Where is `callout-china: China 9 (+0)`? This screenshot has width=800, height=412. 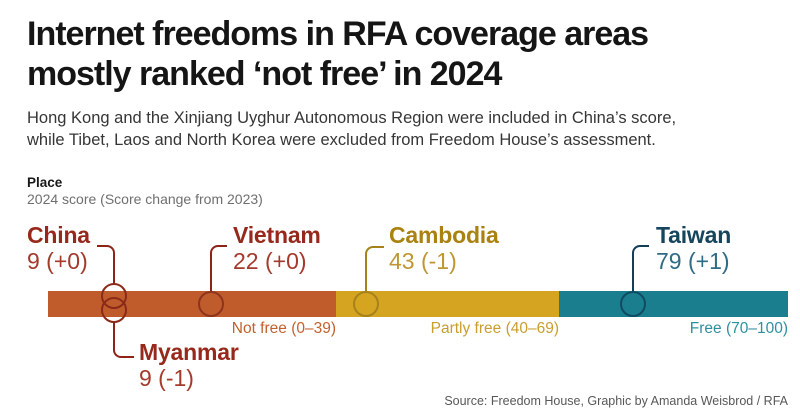
callout-china: China 9 (+0) is located at coordinates (58, 248).